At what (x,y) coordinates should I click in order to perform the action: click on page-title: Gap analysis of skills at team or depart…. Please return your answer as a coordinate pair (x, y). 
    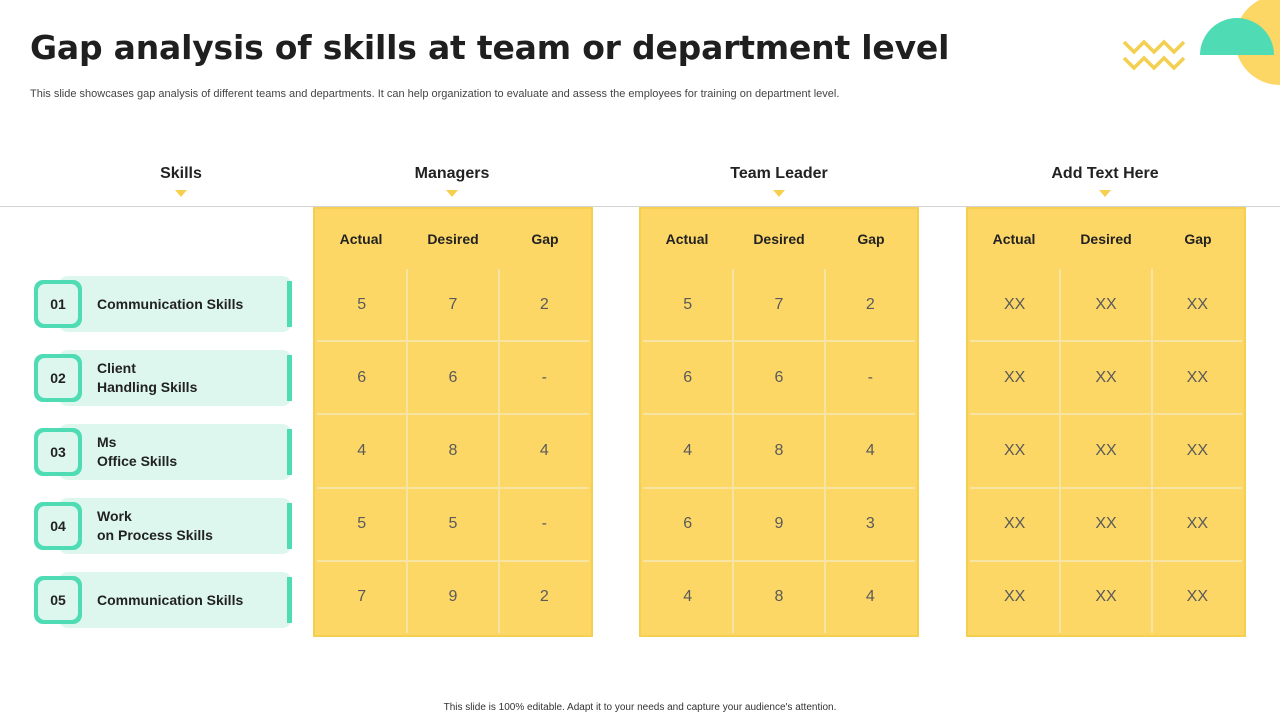
    Looking at the image, I should click on (490, 47).